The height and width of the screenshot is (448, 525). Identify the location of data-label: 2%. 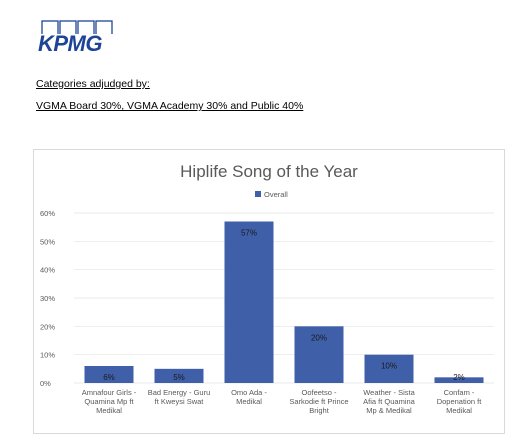
(459, 377).